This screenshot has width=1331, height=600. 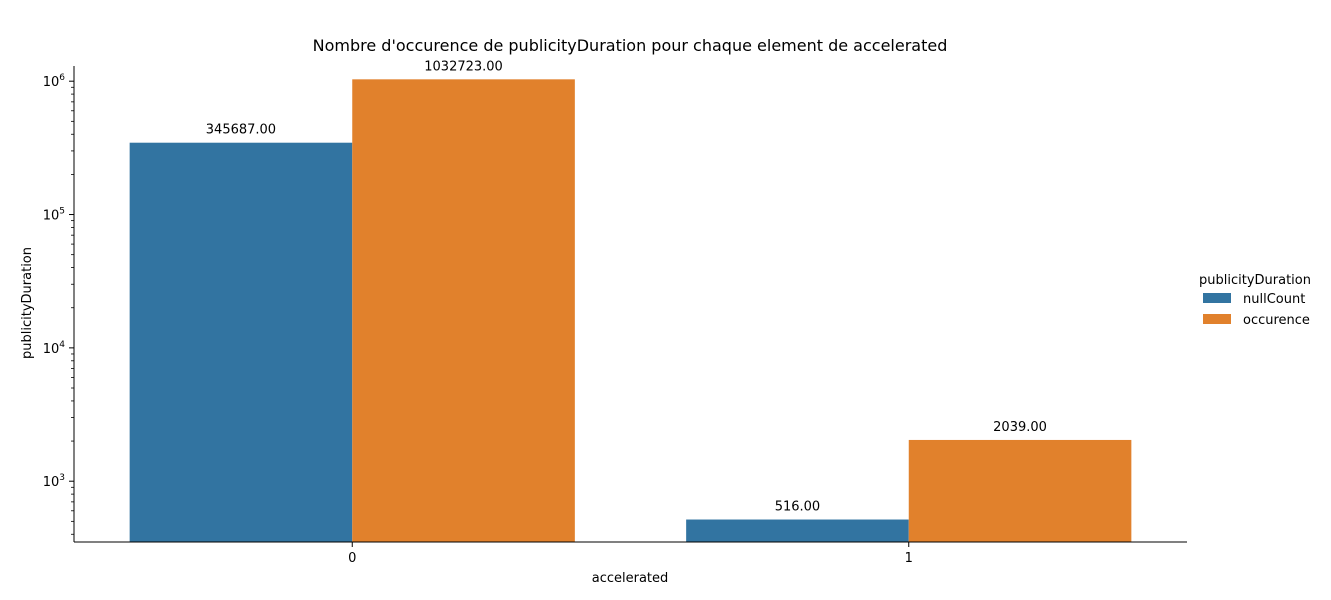 What do you see at coordinates (1217, 319) in the screenshot?
I see `legend-swatch-occurence` at bounding box center [1217, 319].